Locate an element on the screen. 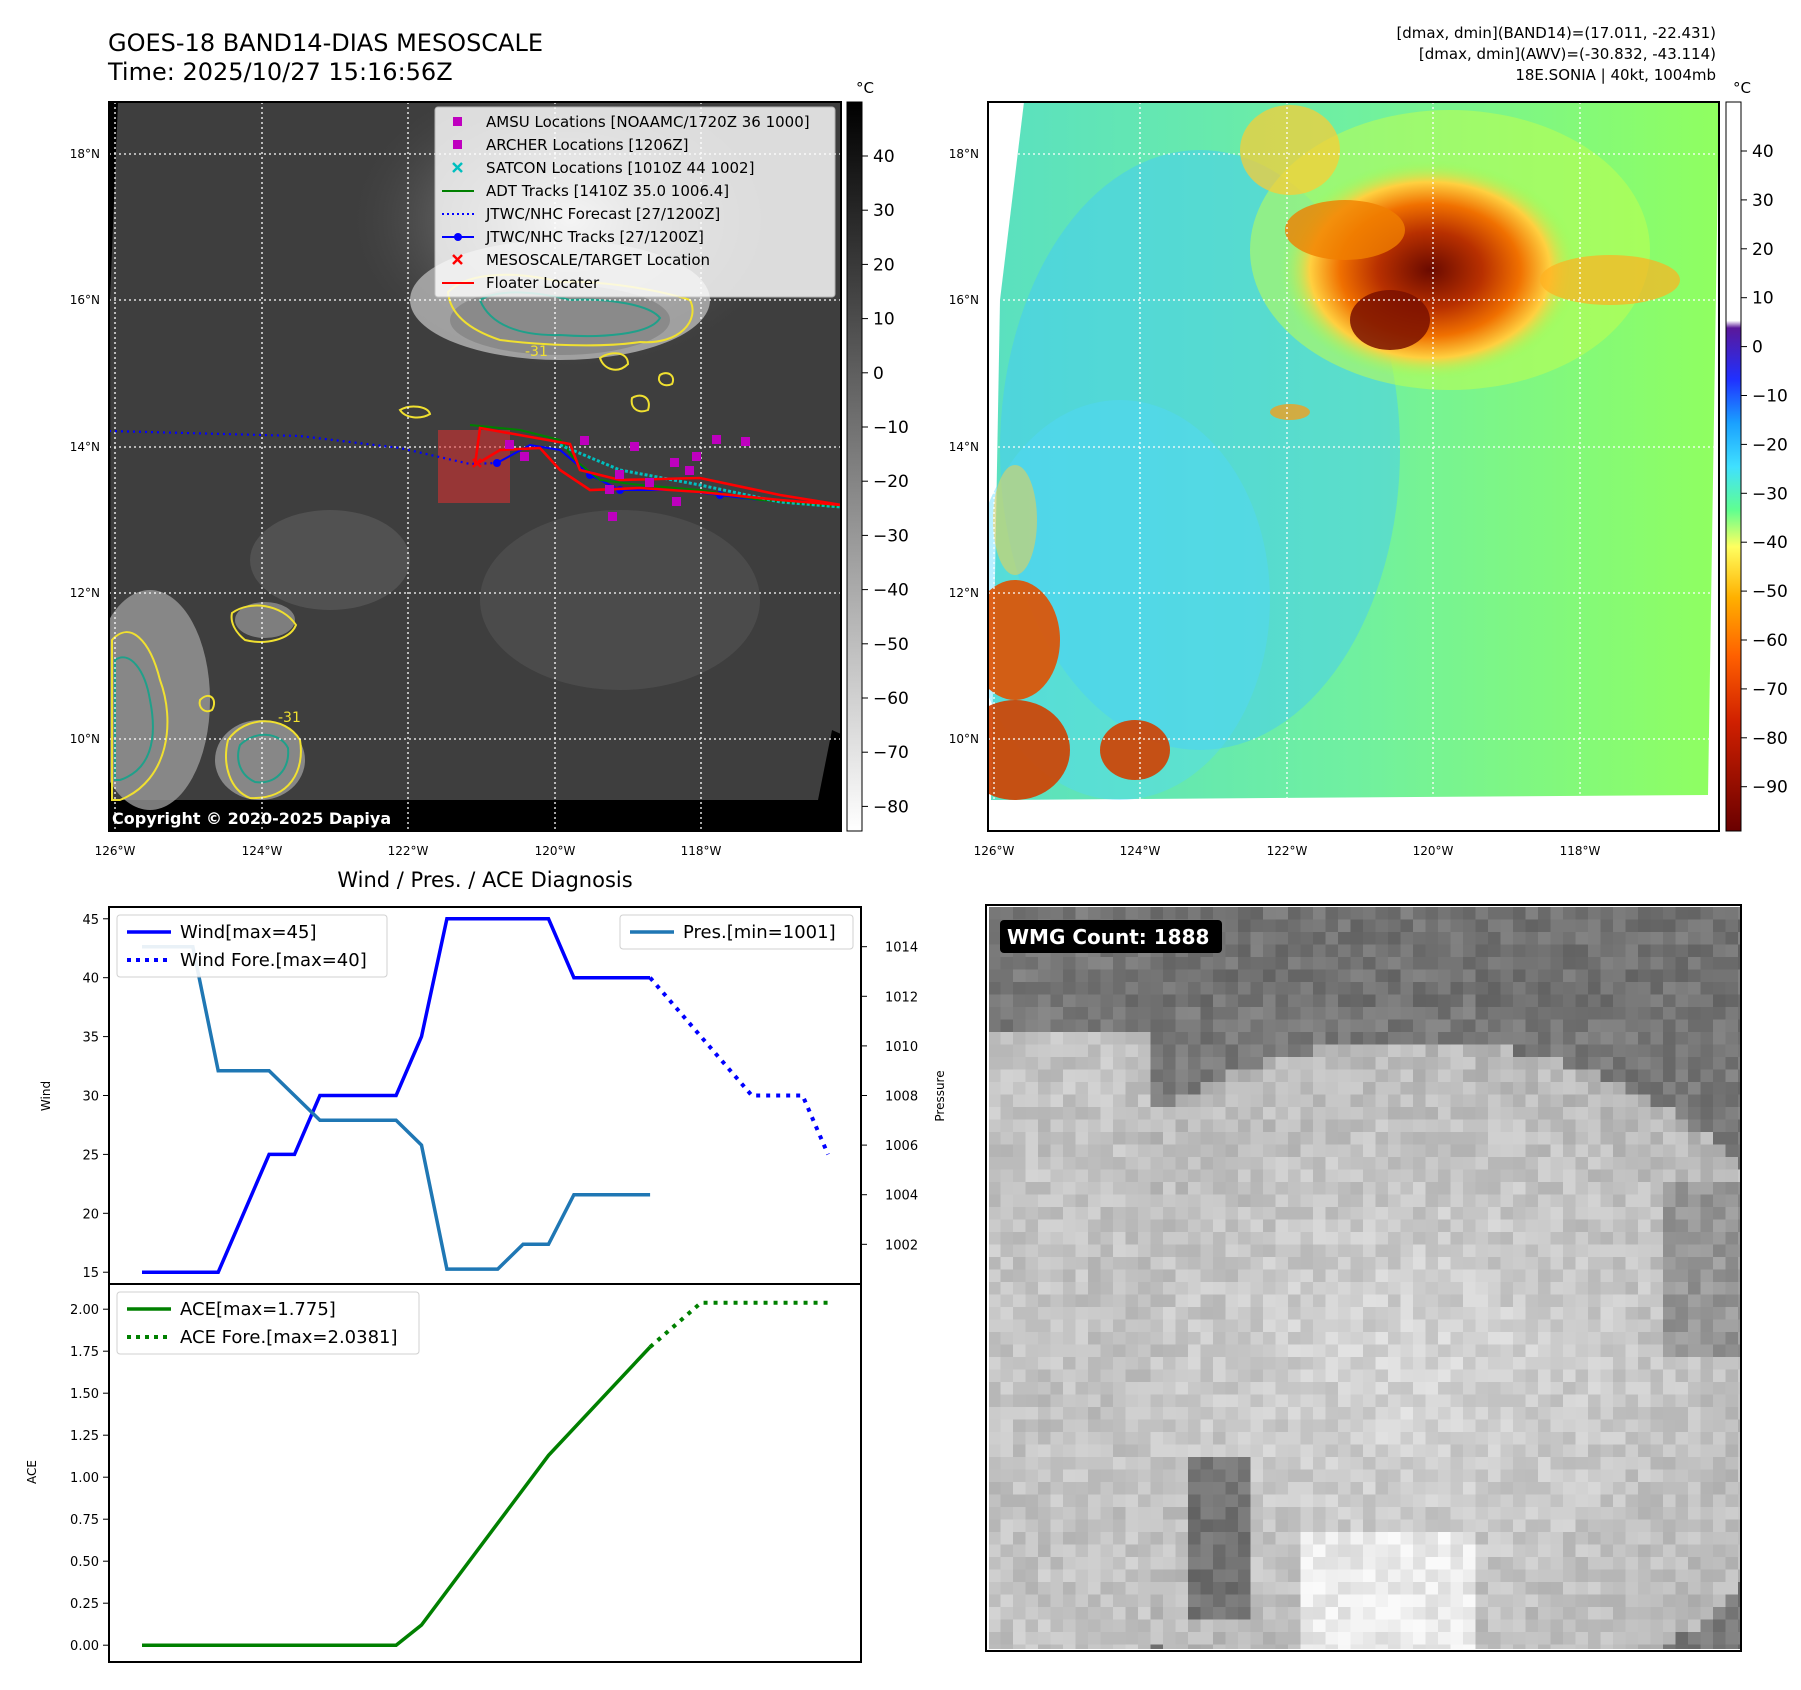  copyright: Copyright © 2020-2025 Dapiya is located at coordinates (251, 818).